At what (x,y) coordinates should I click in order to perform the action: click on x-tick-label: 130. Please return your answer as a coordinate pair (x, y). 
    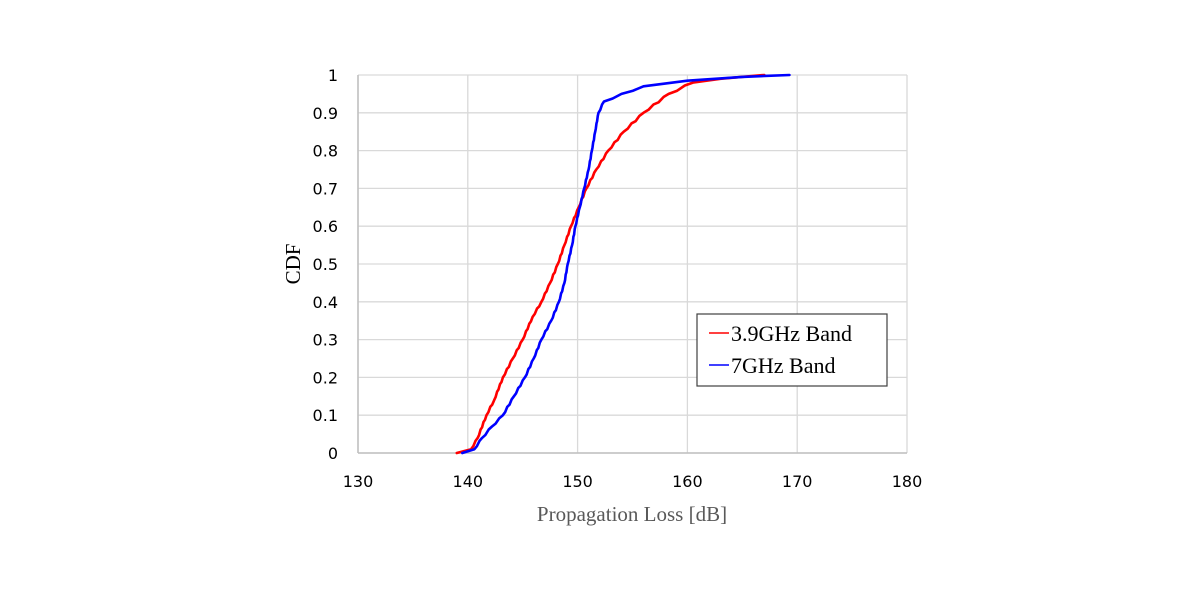
    Looking at the image, I should click on (358, 481).